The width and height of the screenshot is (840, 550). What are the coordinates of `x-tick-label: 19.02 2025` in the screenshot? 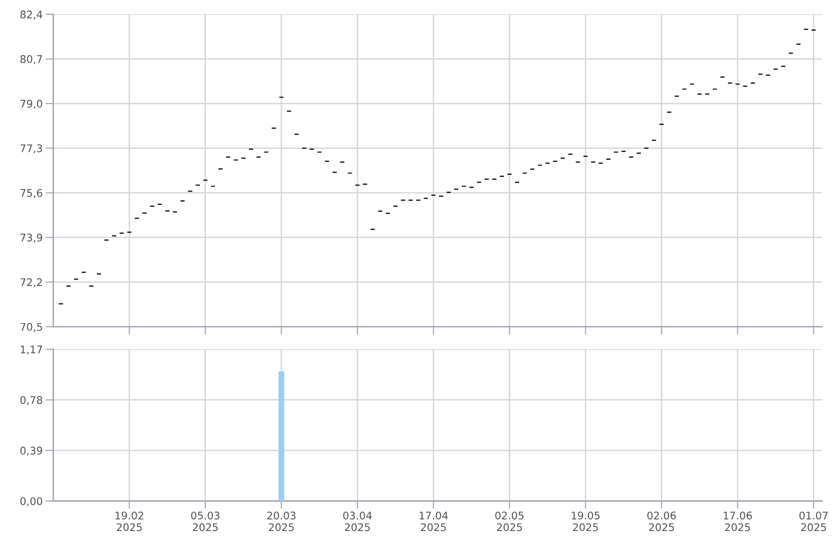 It's located at (130, 522).